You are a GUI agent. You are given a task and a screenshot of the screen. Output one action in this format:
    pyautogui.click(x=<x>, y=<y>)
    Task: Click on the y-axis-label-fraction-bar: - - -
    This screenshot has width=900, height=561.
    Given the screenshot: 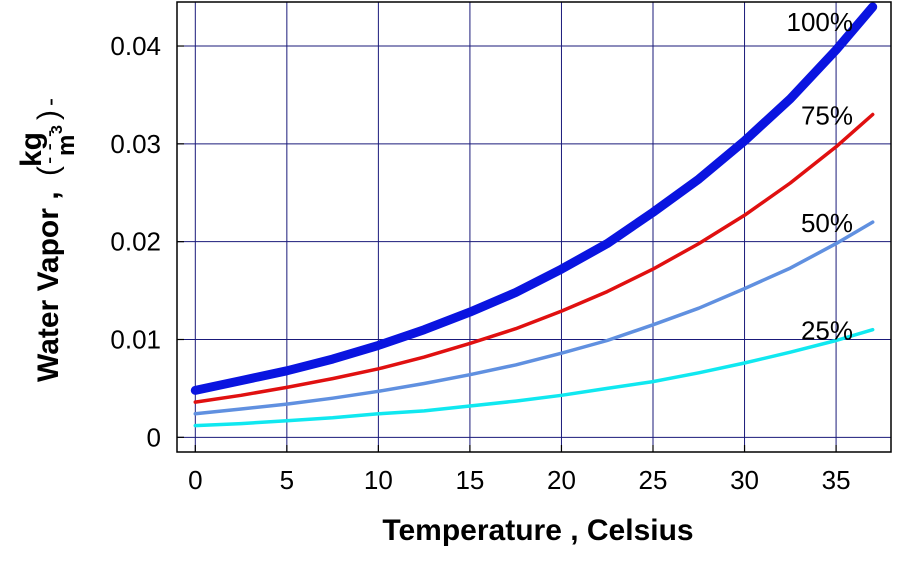 What is the action you would take?
    pyautogui.click(x=48, y=147)
    